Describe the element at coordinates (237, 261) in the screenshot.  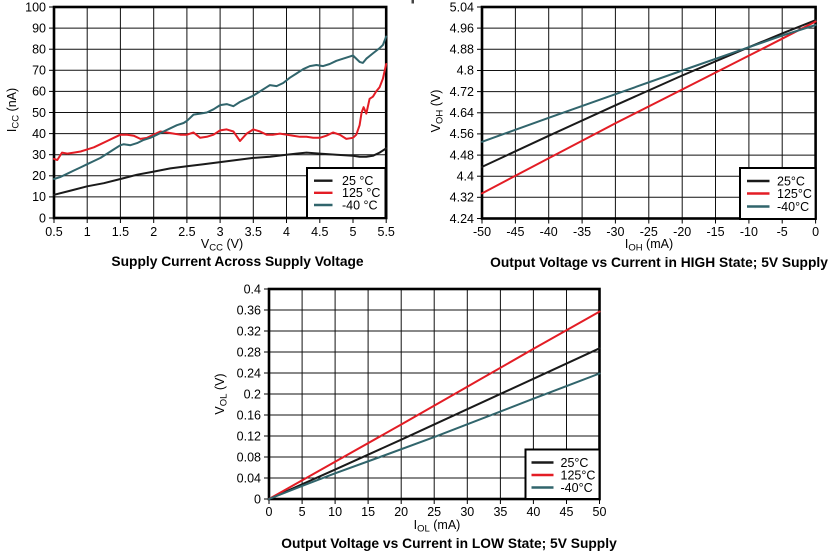
I see `svg-text:Supply Current Across Supply V: Supply Current Across Supply Voltage` at that location.